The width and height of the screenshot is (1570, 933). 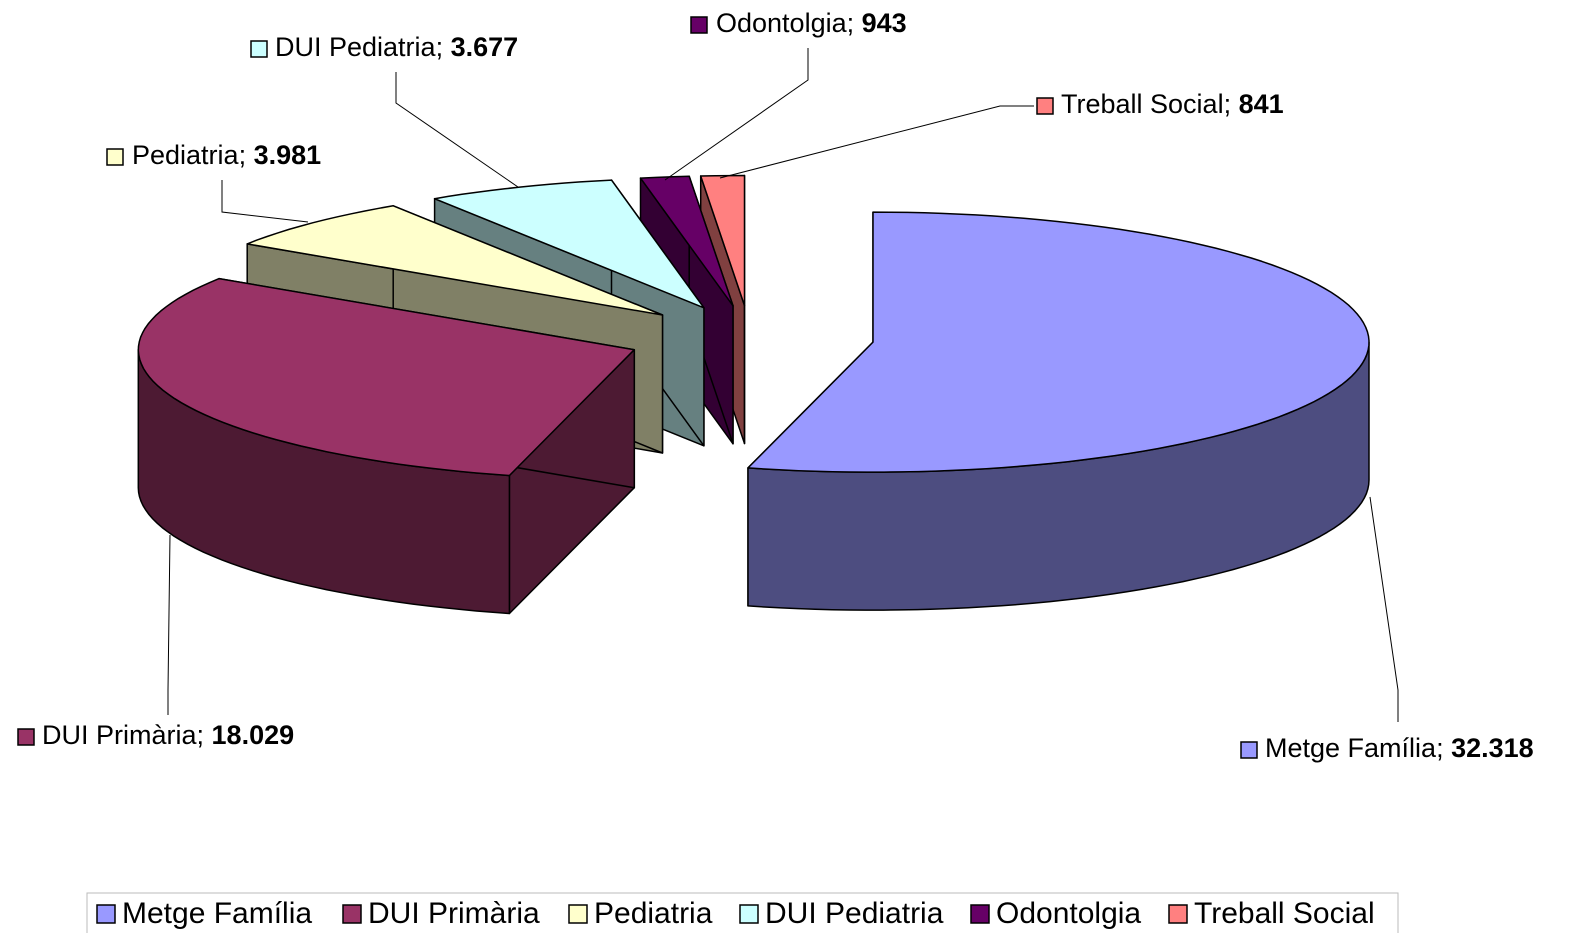 I want to click on label-value: 18.029, so click(x=253, y=735).